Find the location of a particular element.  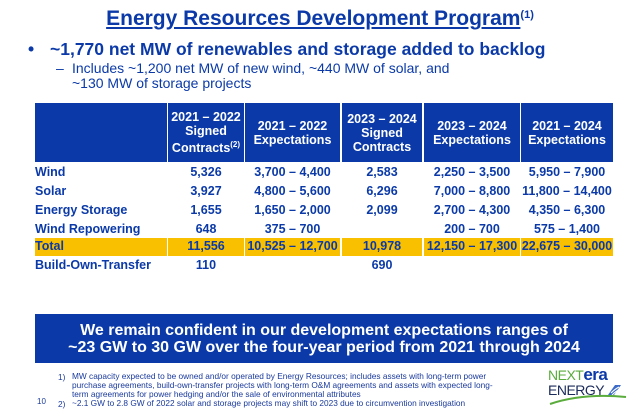

dash-marker: – is located at coordinates (60, 68).